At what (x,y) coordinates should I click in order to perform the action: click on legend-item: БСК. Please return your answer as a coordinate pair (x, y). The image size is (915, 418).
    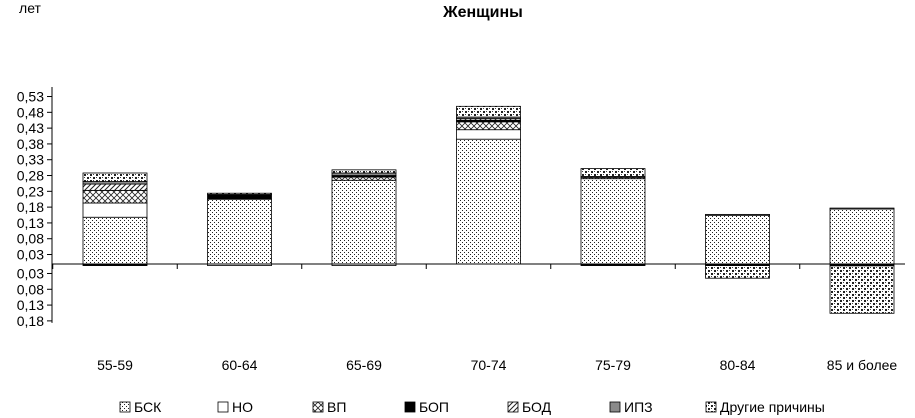
    Looking at the image, I should click on (140, 407).